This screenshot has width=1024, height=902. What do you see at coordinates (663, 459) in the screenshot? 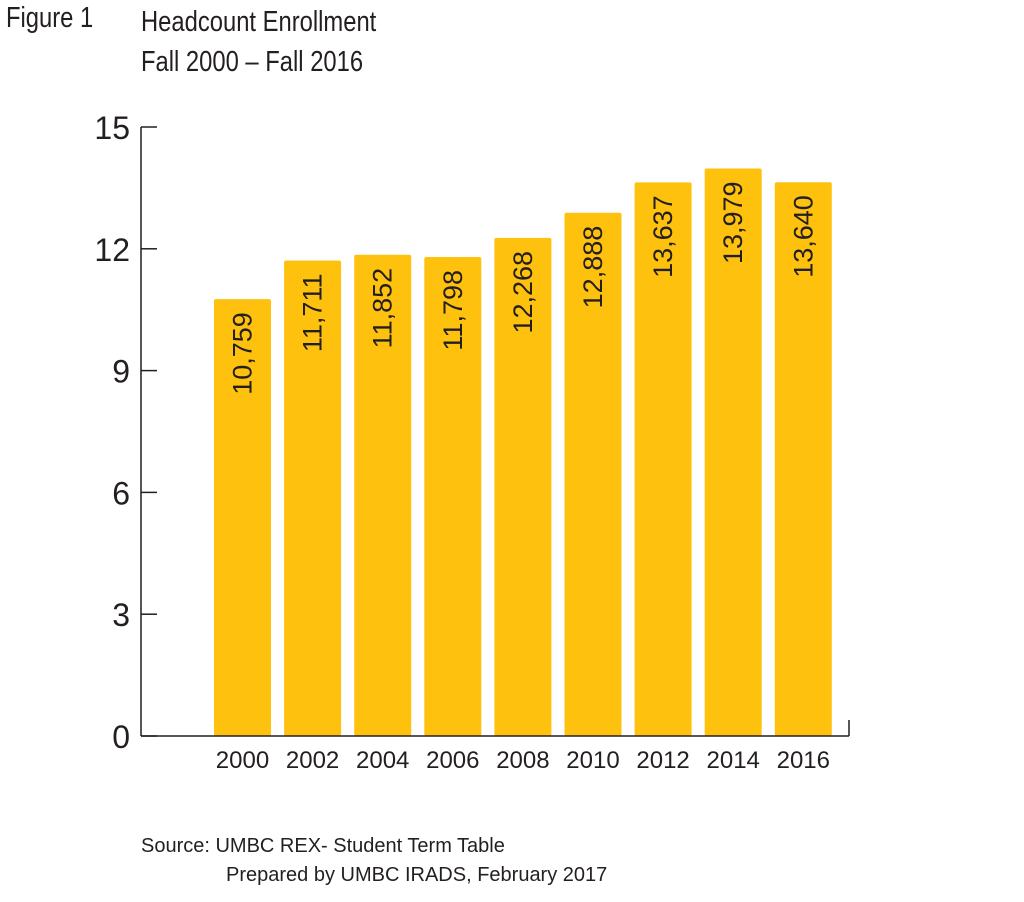
I see `bar-2012` at bounding box center [663, 459].